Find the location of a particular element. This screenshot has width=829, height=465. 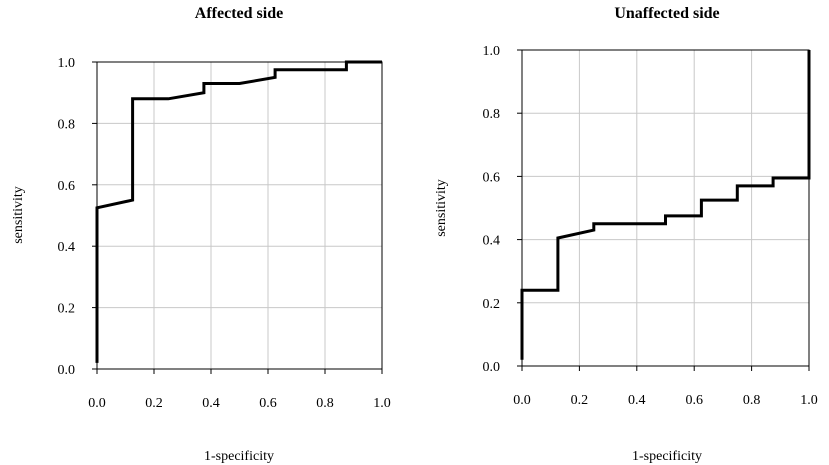

chart-title: Unaffected side is located at coordinates (666, 13).